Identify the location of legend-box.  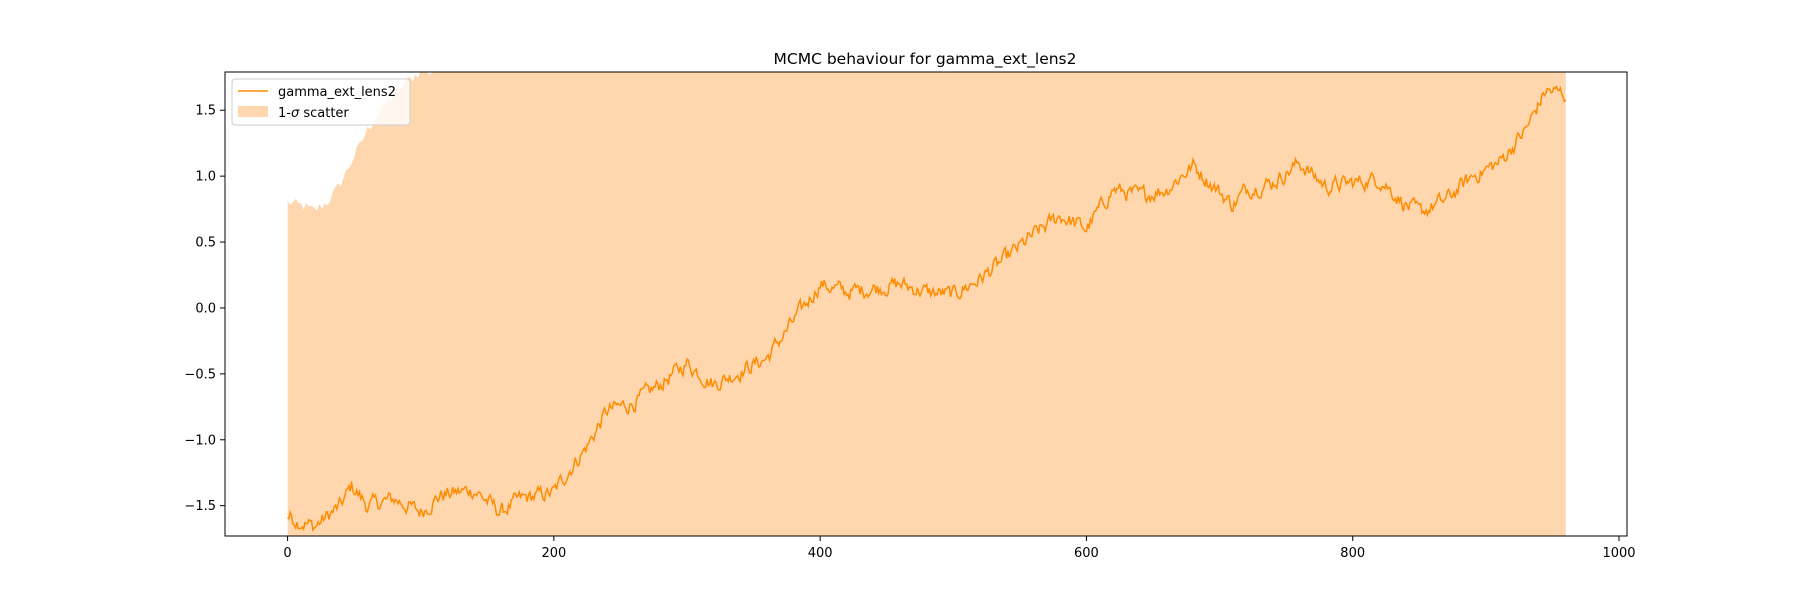
(321, 102).